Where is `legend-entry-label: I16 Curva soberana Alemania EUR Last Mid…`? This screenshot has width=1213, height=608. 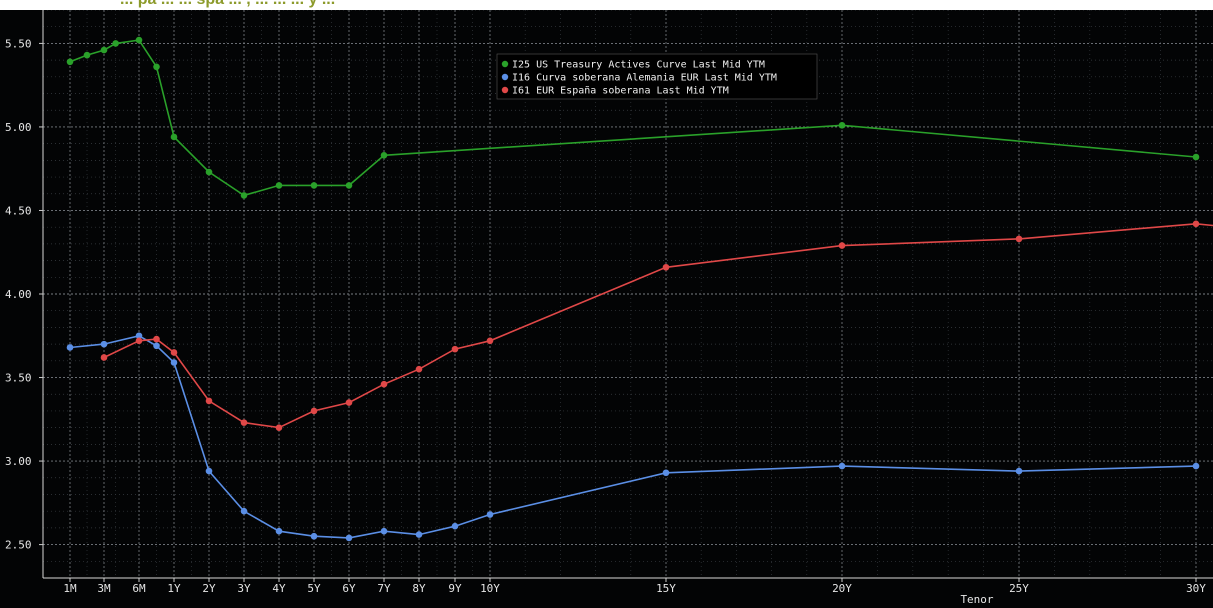 legend-entry-label: I16 Curva soberana Alemania EUR Last Mid… is located at coordinates (644, 78).